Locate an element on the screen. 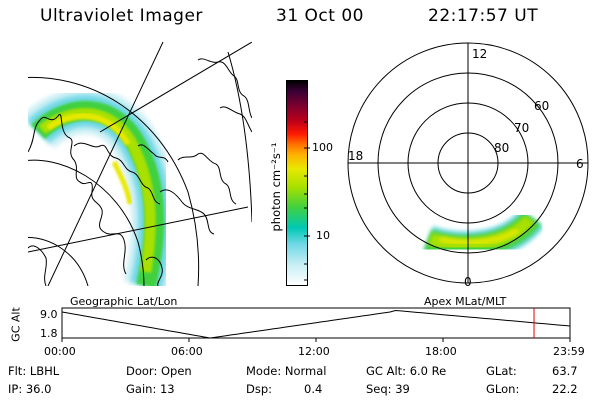  geographic-label: Geographic Lat/Lon is located at coordinates (124, 301).